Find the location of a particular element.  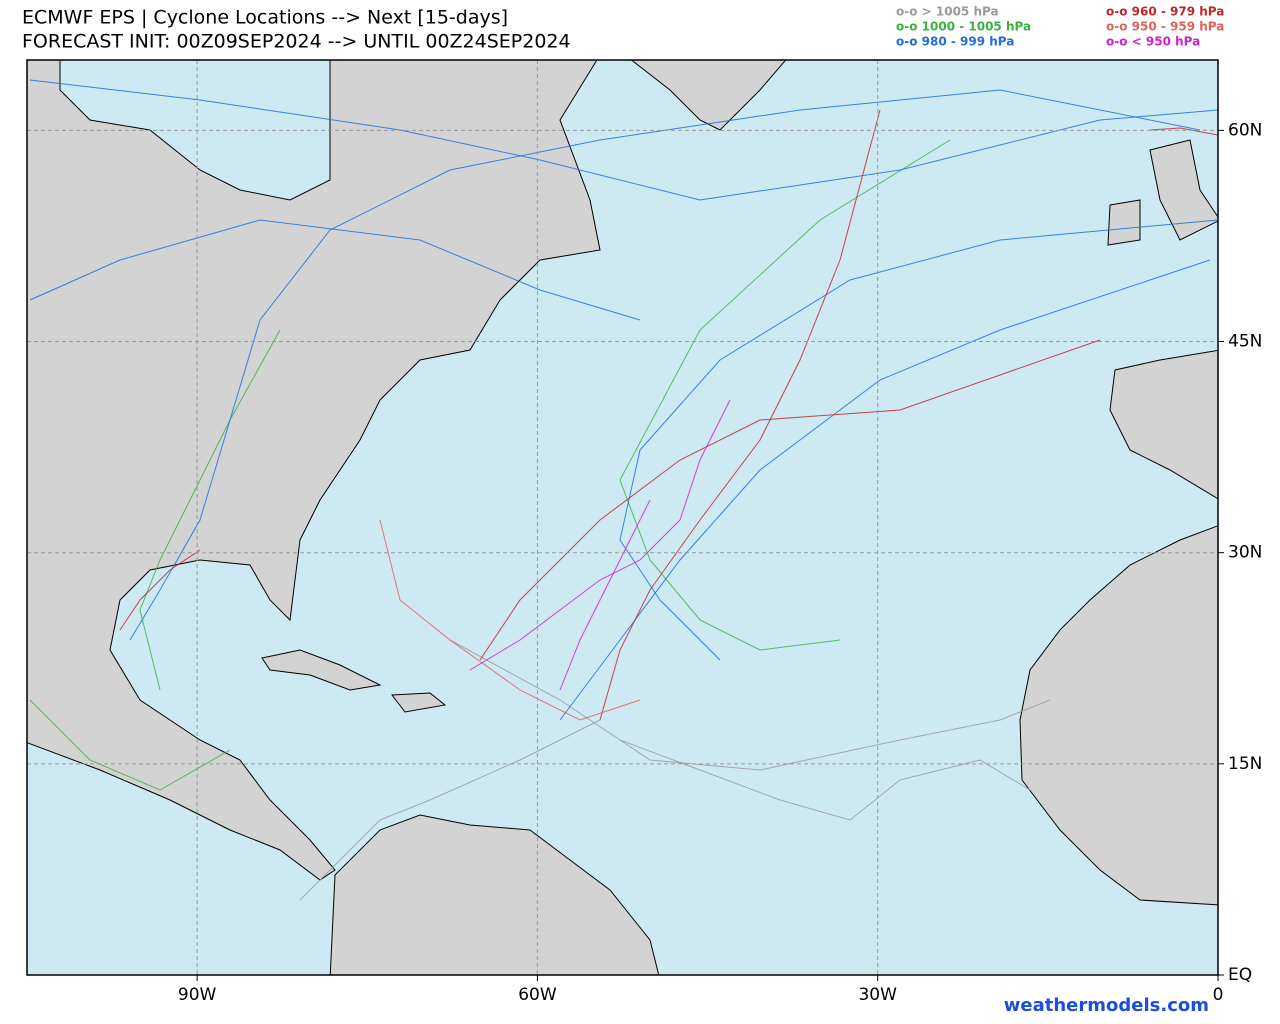

lon-tick-label: 60W is located at coordinates (537, 995).